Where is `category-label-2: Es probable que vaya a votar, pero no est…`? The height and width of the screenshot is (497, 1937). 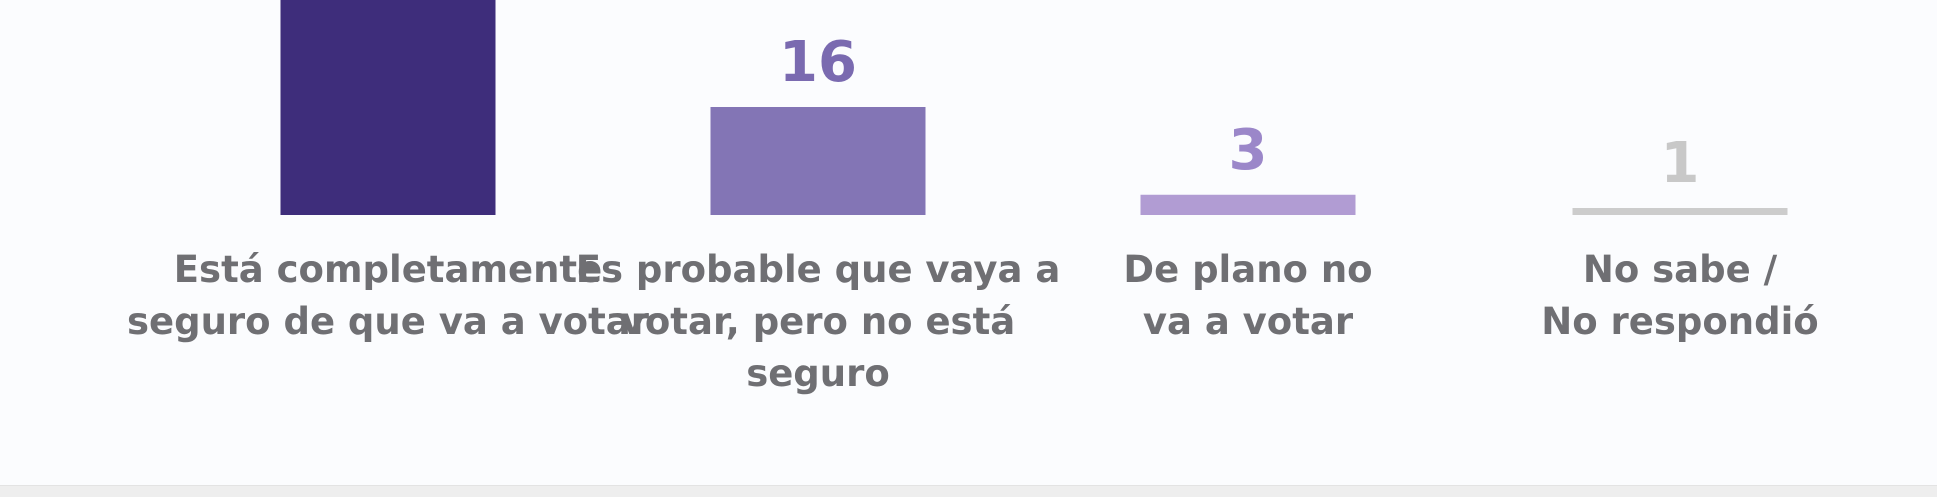 category-label-2: Es probable que vaya a votar, pero no est… is located at coordinates (818, 321).